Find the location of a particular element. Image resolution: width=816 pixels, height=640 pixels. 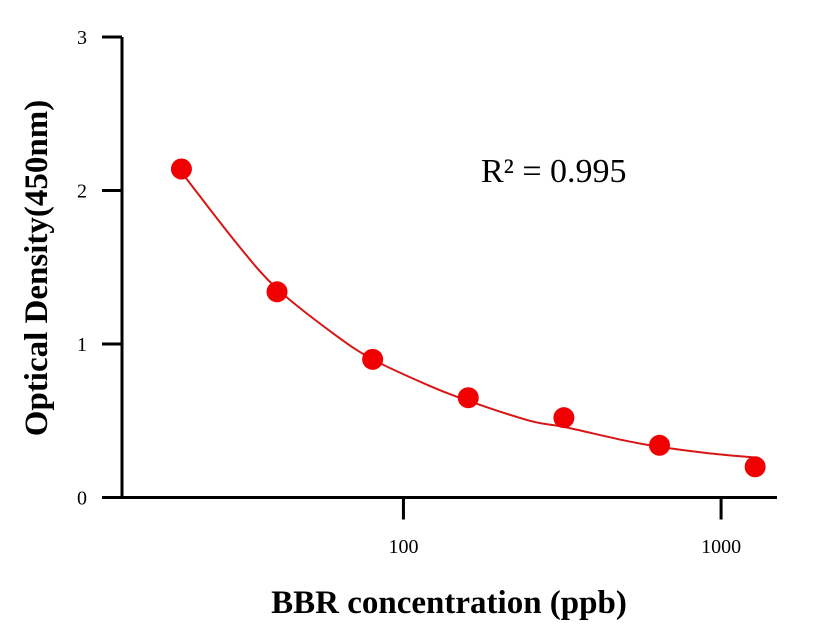

x-tick-label: 1000 is located at coordinates (721, 547).